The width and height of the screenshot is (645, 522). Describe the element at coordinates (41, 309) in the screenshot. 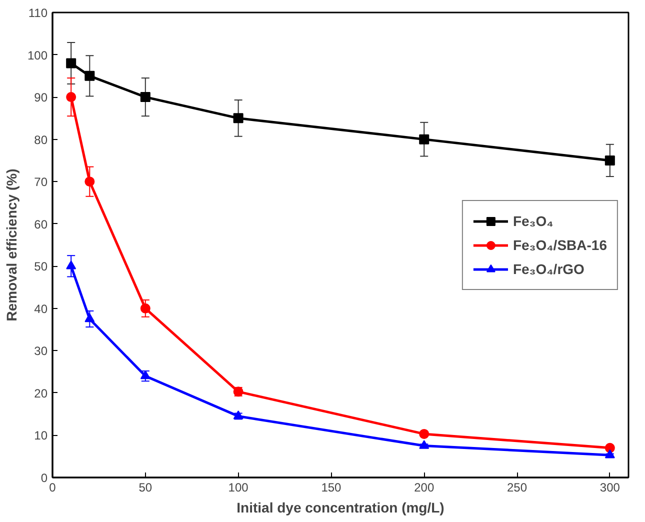

I see `y-tick-label: 40` at that location.